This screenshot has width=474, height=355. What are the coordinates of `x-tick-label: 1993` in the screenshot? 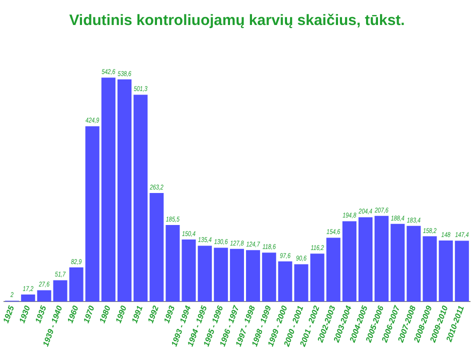 It's located at (169, 314).